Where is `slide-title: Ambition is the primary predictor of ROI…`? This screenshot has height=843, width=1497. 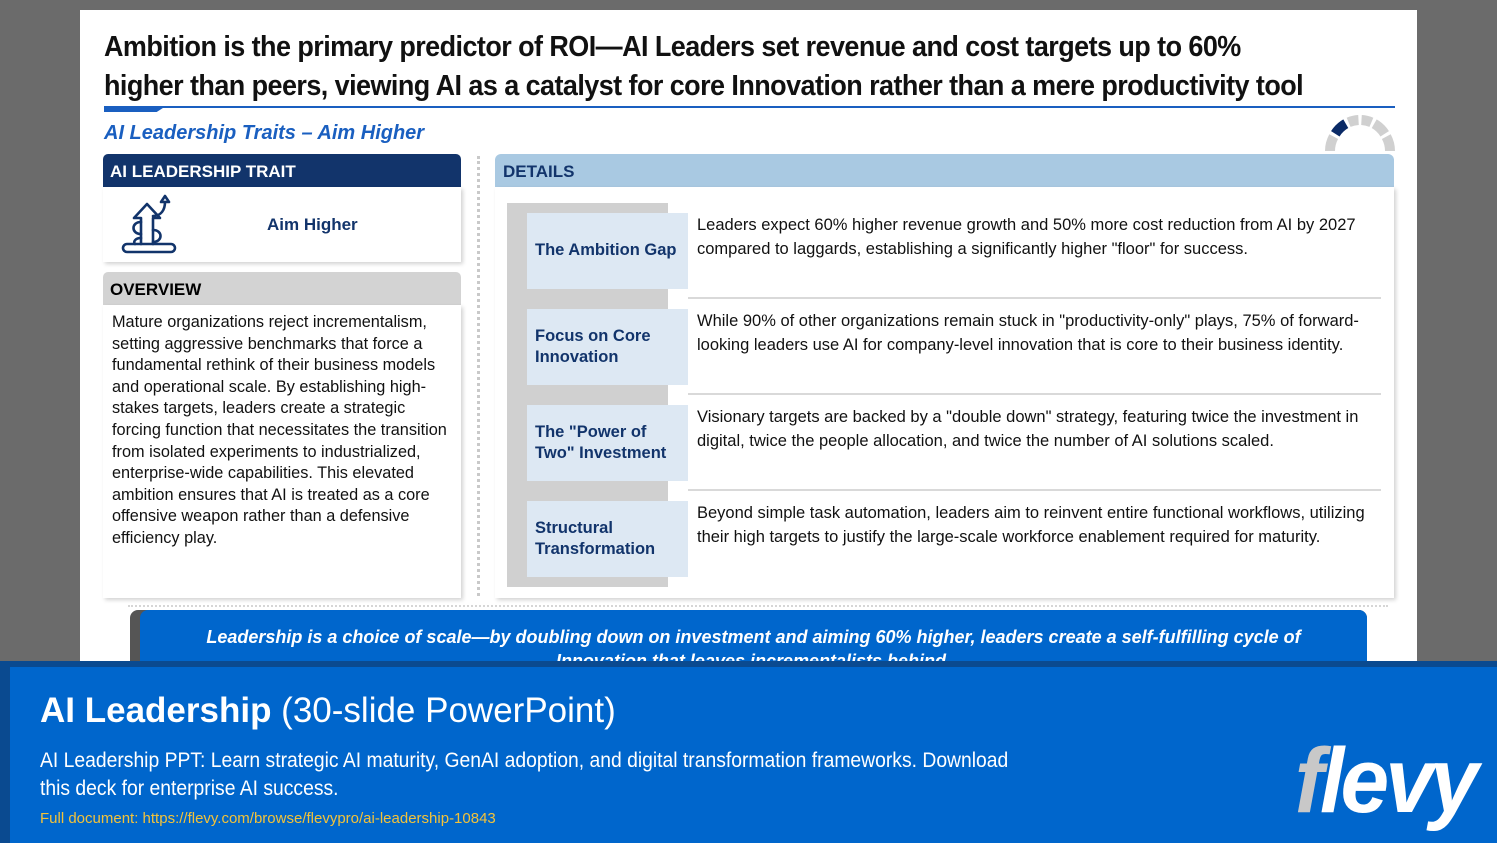
slide-title: Ambition is the primary predictor of ROI… is located at coordinates (708, 67).